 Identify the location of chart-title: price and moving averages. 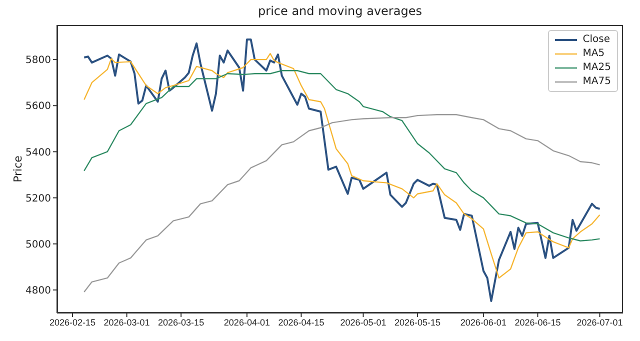
(340, 11).